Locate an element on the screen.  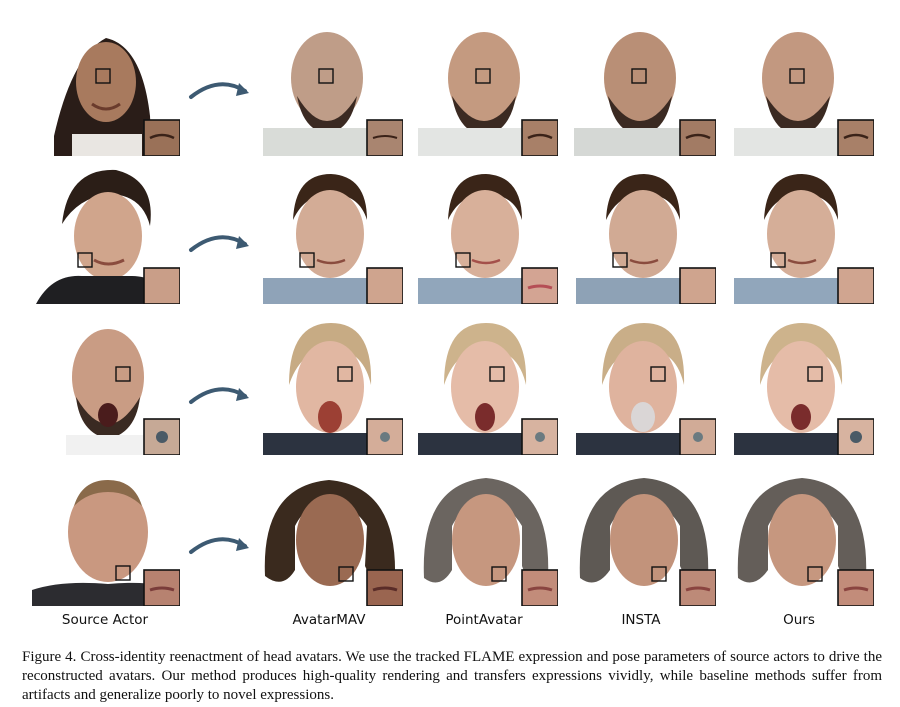
column-label-avatarmav: AvatarMAV is located at coordinates (329, 620).